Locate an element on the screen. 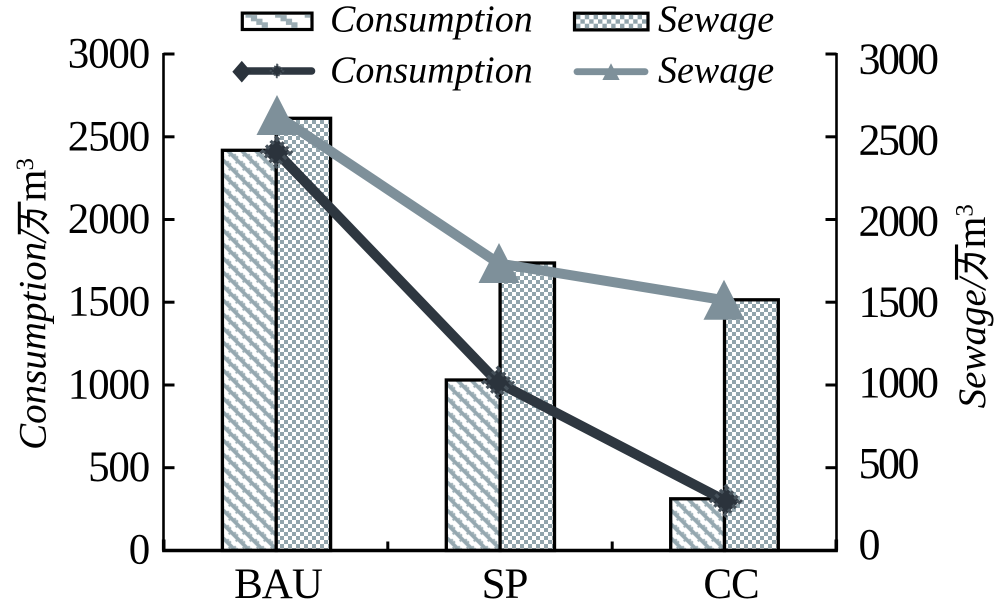 This screenshot has height=610, width=1000. svg-text: Sewage/ is located at coordinates (972, 341).